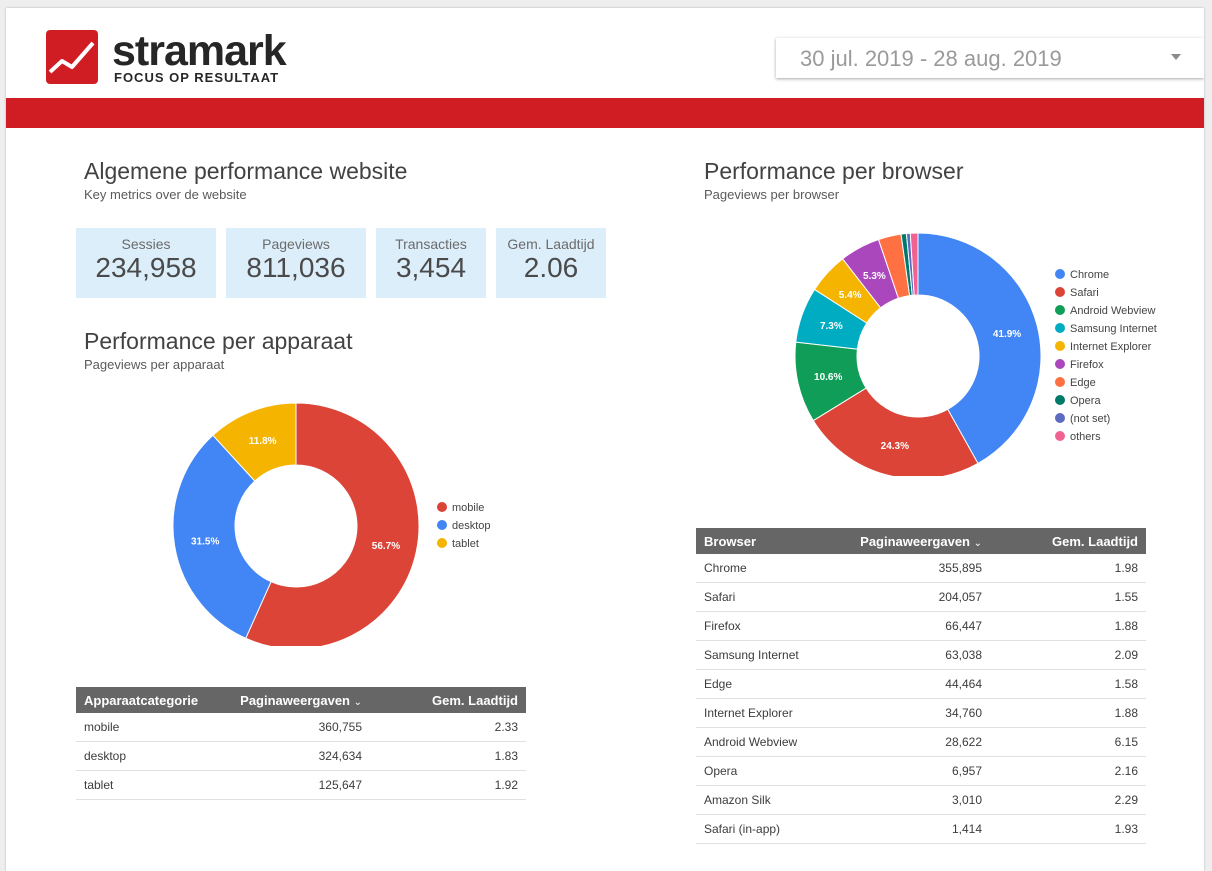 This screenshot has height=871, width=1212. I want to click on cell-load-time: 1.98, so click(1068, 568).